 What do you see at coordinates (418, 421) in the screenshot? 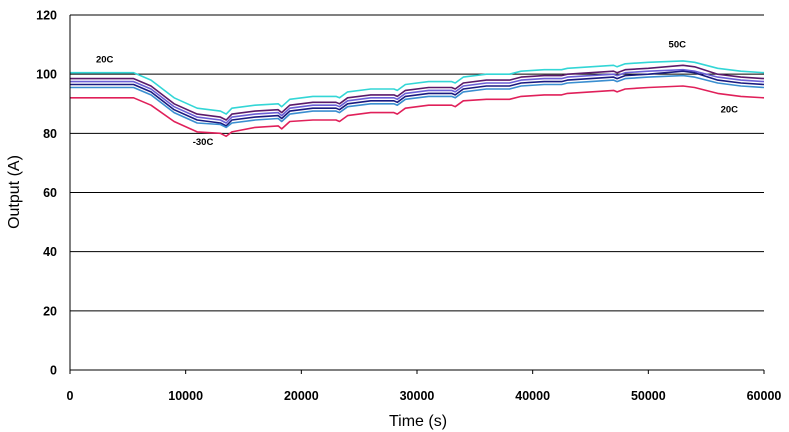
I see `x-axis-label: Time (s)` at bounding box center [418, 421].